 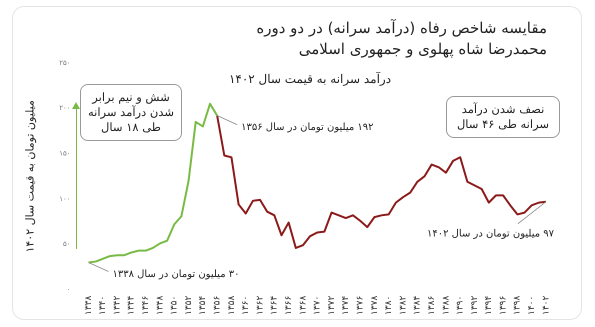 What do you see at coordinates (131, 112) in the screenshot?
I see `speech-bubble: شش و نیم برابر شدن درآمد سرانه طی ۱۸ سال` at bounding box center [131, 112].